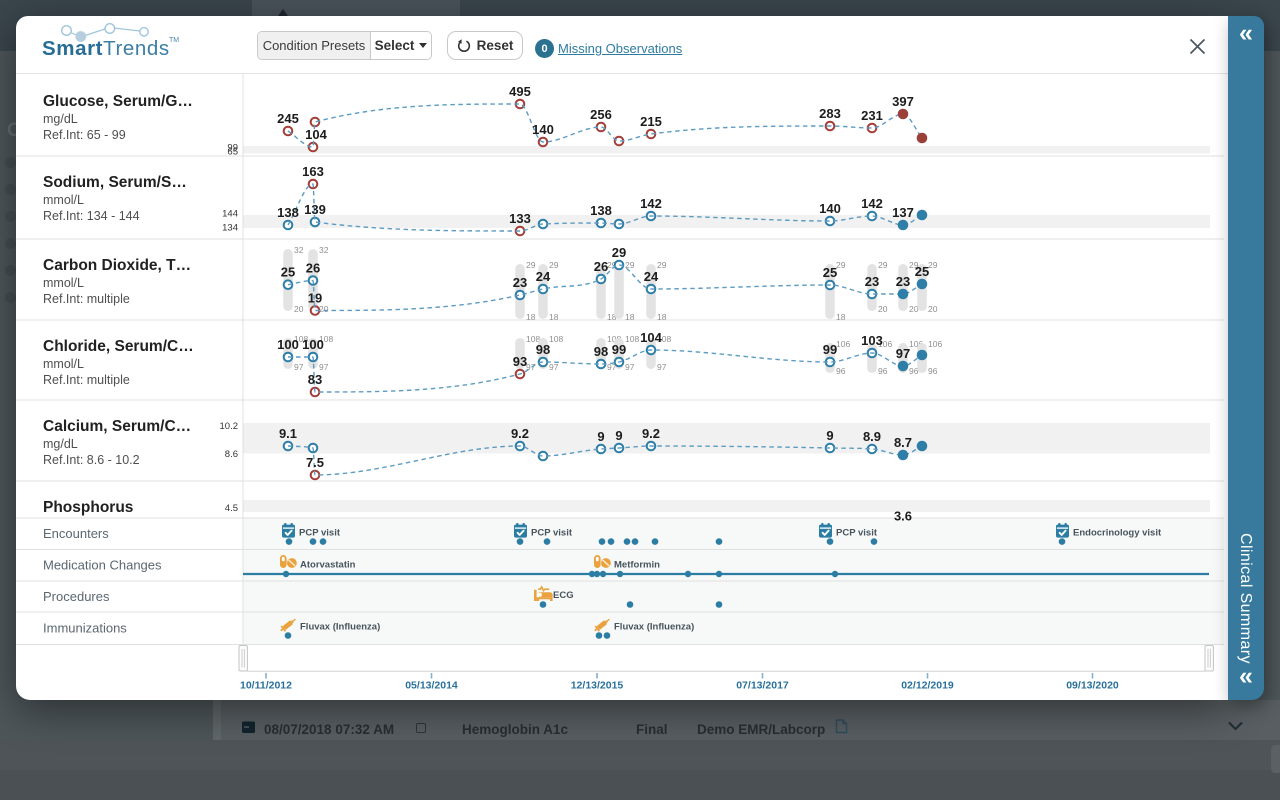 The image size is (1280, 800). What do you see at coordinates (230, 214) in the screenshot?
I see `svg-text: 144` at bounding box center [230, 214].